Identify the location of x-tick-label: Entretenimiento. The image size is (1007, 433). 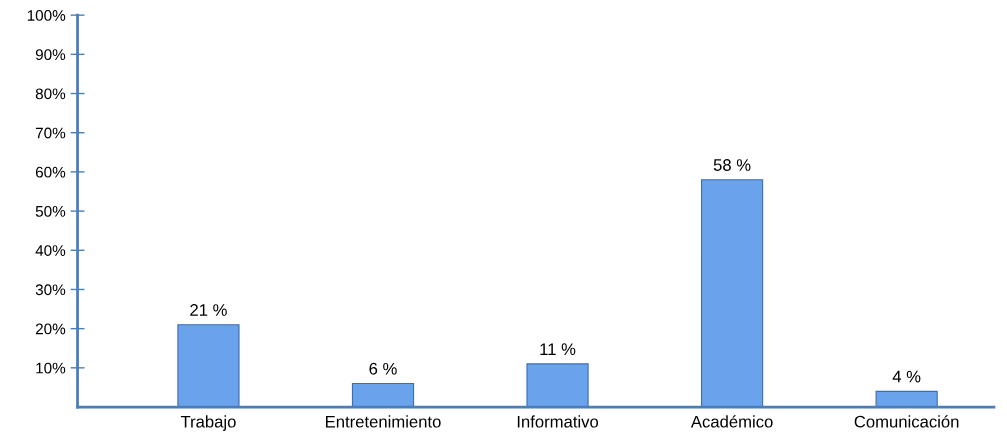
(383, 421).